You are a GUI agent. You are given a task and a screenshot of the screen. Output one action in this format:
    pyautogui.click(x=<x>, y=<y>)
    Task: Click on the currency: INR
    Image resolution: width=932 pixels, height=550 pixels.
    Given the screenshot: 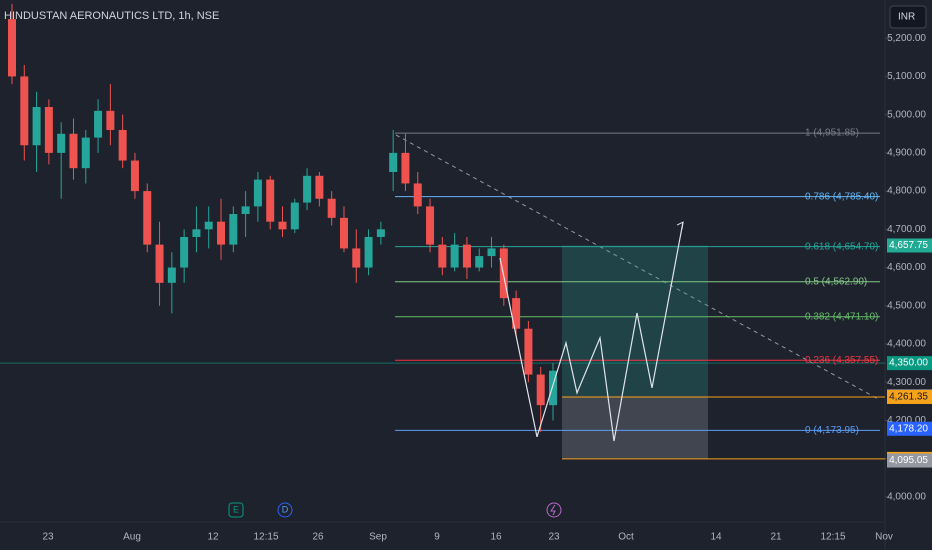 What is the action you would take?
    pyautogui.click(x=906, y=17)
    